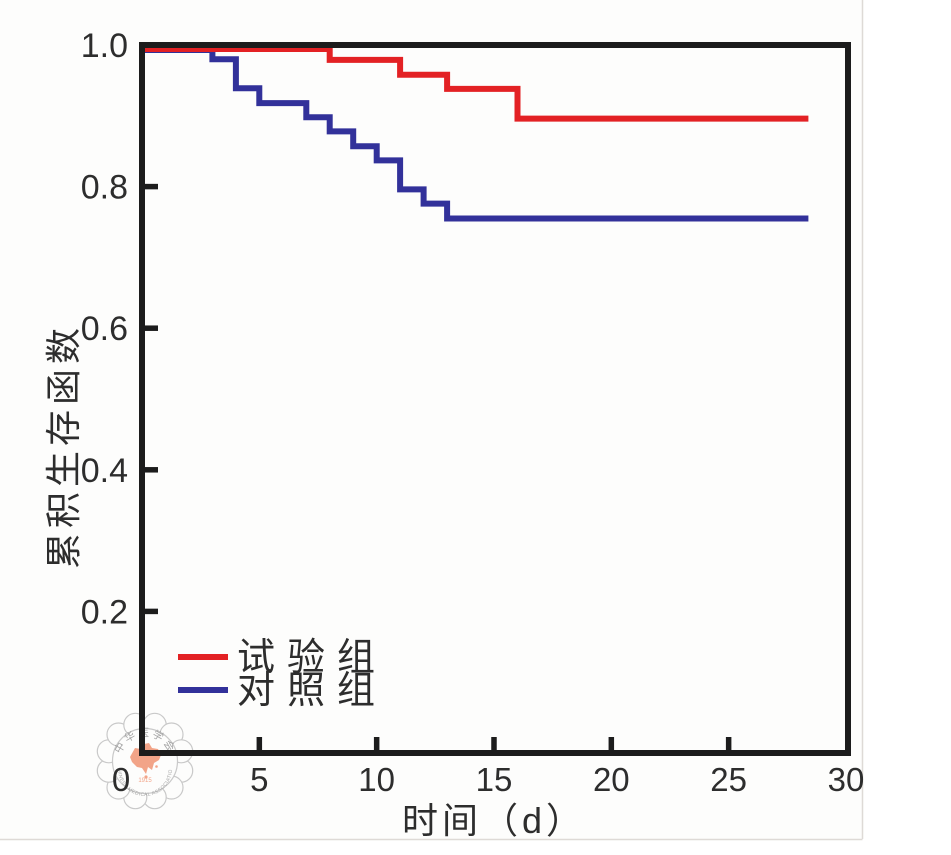  What do you see at coordinates (104, 612) in the screenshot?
I see `y-tick-label-0.2: 0.2` at bounding box center [104, 612].